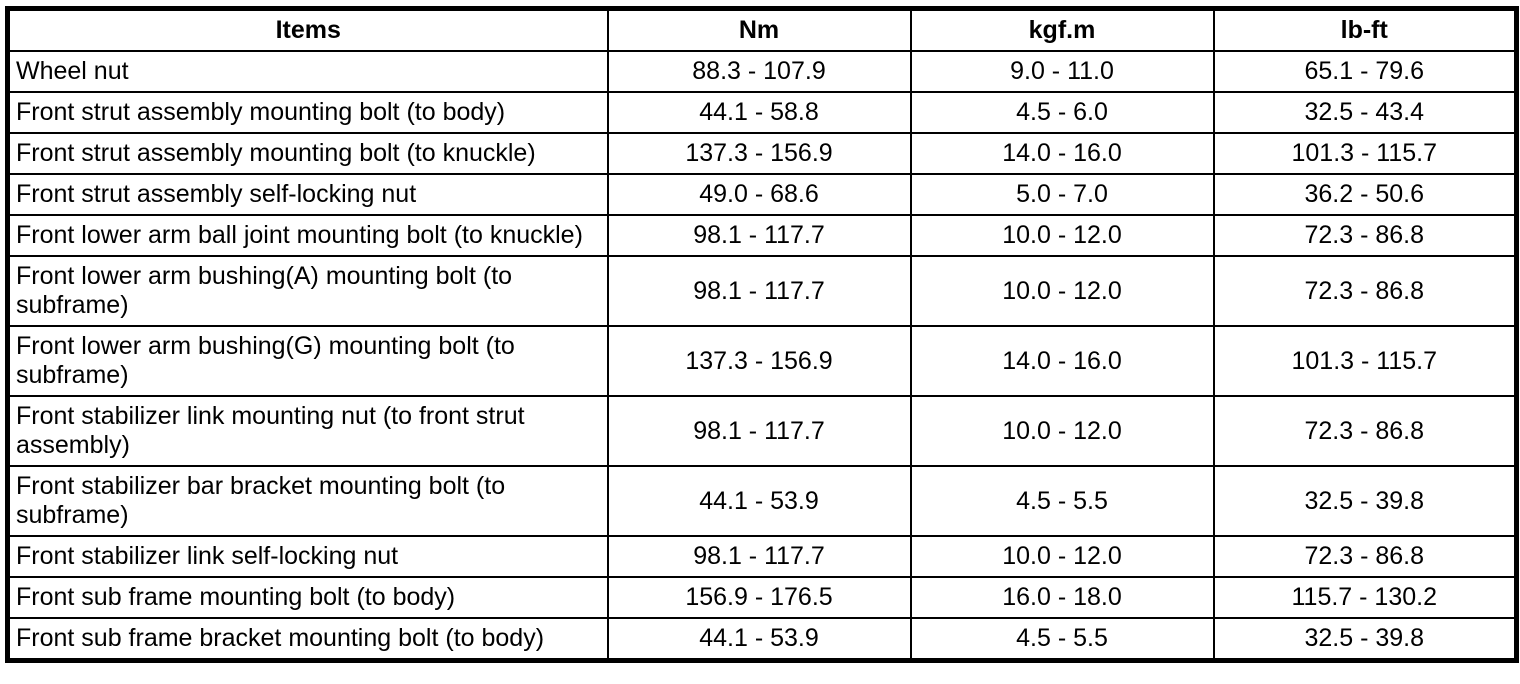  Describe the element at coordinates (759, 112) in the screenshot. I see `nm-cell: 44.1 - 58.8` at that location.